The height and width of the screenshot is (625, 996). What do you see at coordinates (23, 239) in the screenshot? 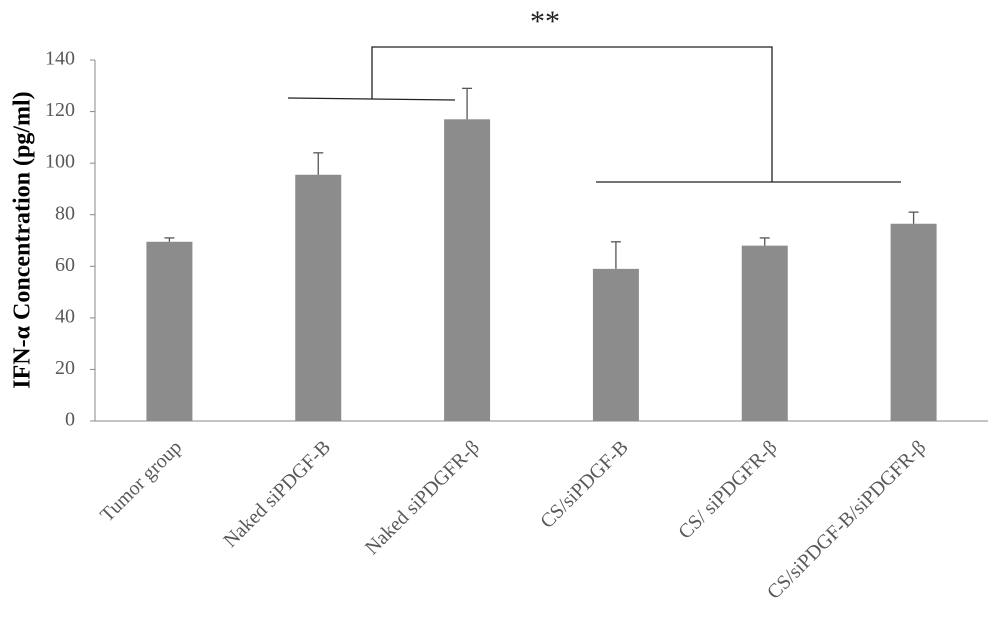
I see `y-axis-label: IFN-α Concentration (pg/ml)` at bounding box center [23, 239].